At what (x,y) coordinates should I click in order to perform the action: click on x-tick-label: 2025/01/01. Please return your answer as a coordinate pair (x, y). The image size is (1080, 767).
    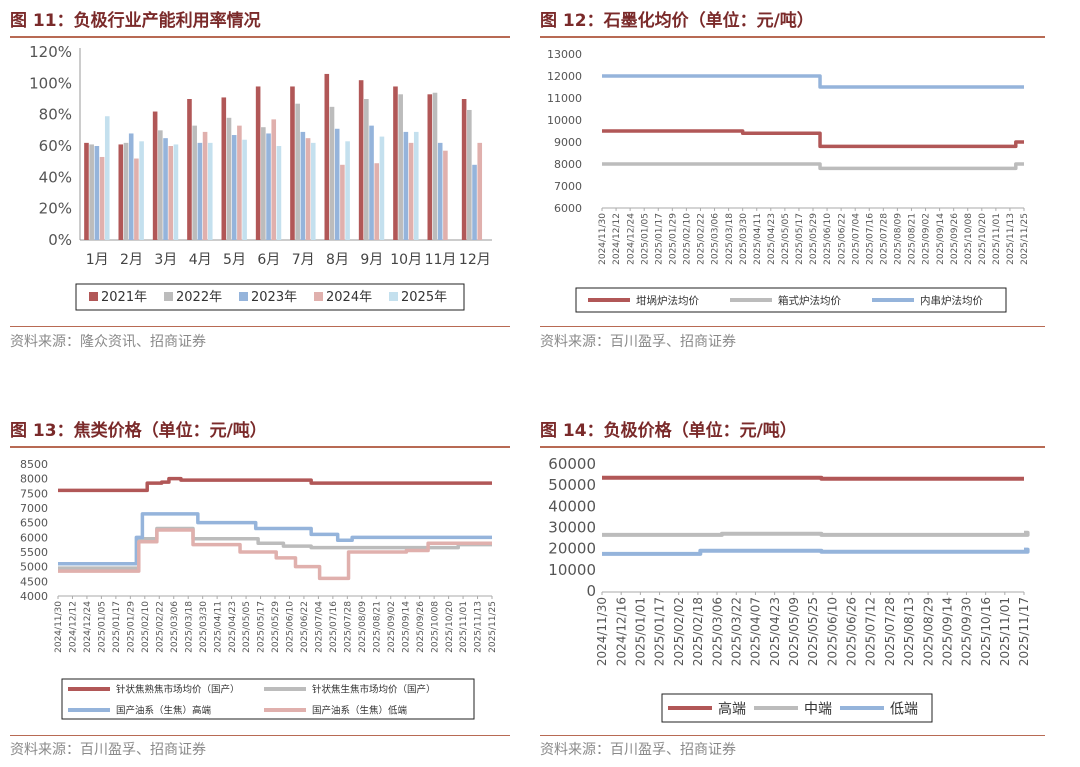
    Looking at the image, I should click on (641, 631).